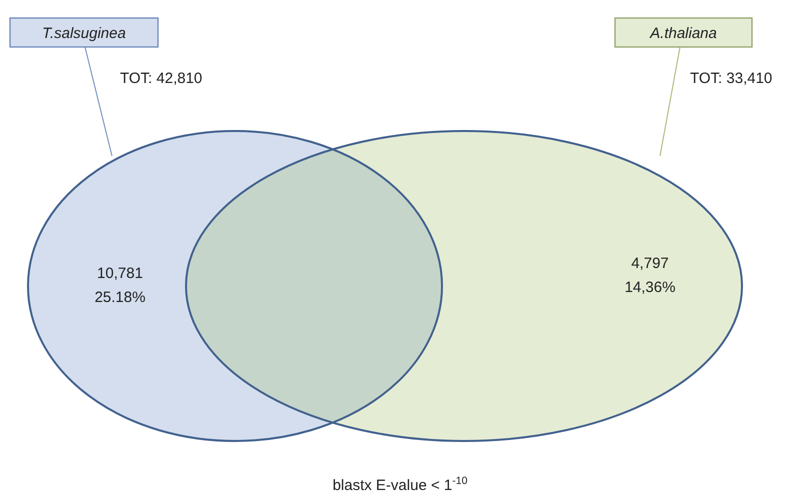 The width and height of the screenshot is (792, 499). Describe the element at coordinates (120, 297) in the screenshot. I see `text: 25.18%` at that location.